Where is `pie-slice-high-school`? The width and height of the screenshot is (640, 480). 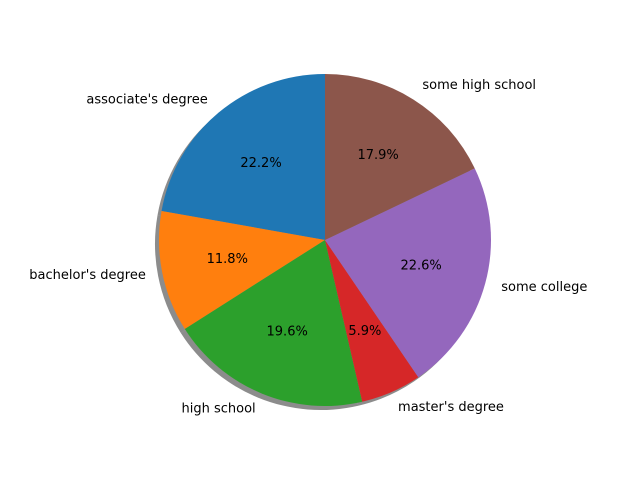
pie-slice-high-school is located at coordinates (273, 323).